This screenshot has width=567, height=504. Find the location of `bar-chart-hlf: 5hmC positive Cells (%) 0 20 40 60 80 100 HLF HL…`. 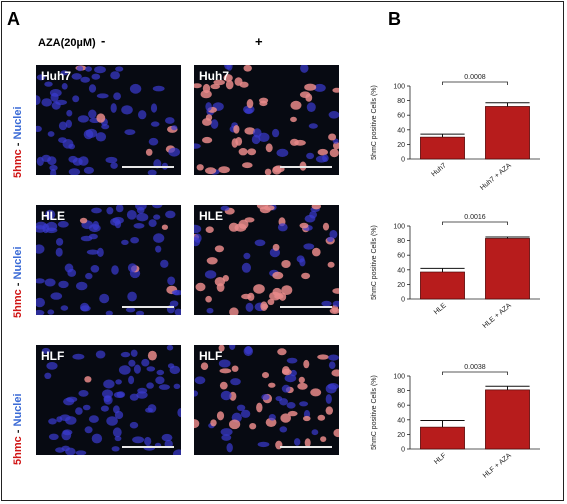

bar-chart-hlf: 5hmC positive Cells (%) 0 20 40 60 80 100 HLF HL… is located at coordinates (455, 422).